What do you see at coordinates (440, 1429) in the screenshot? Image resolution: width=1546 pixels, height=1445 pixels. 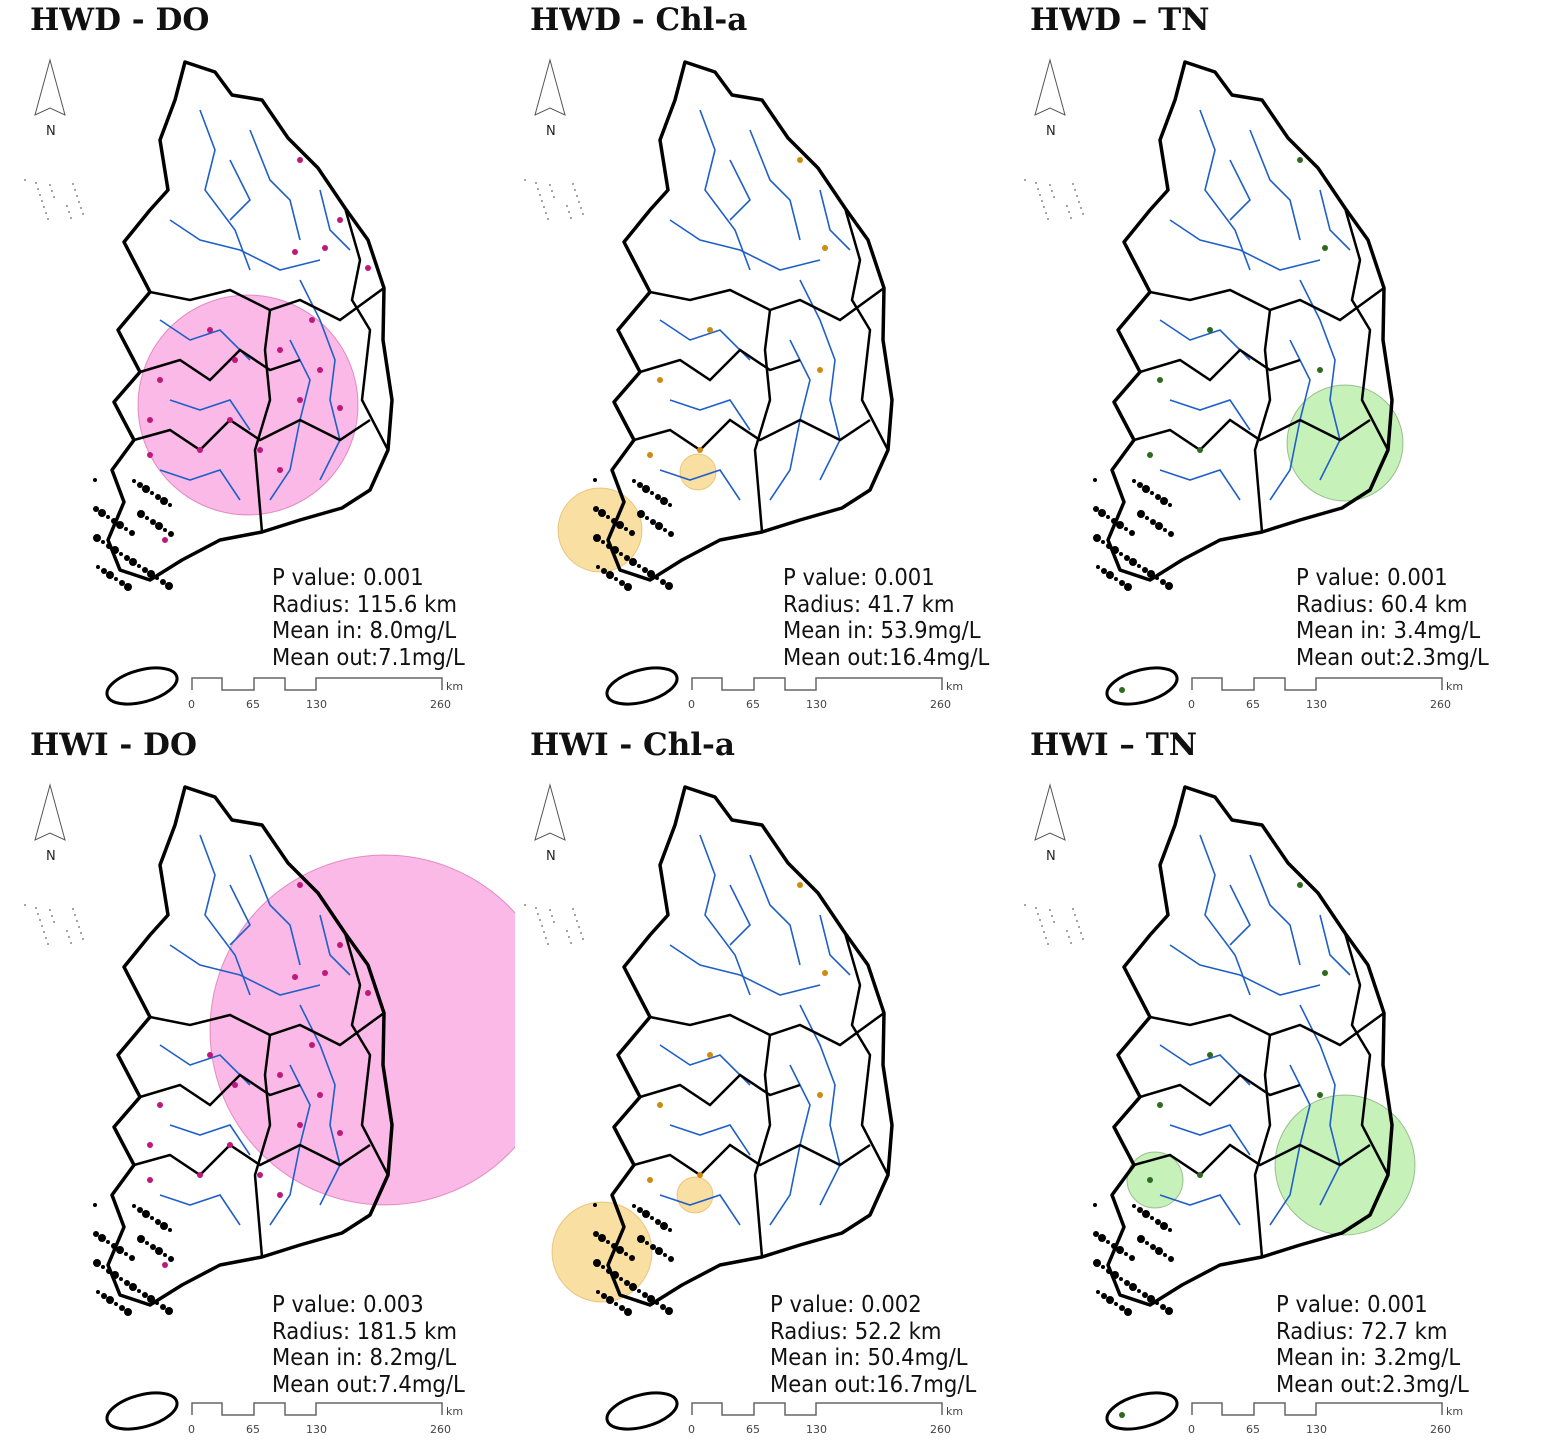 I see `scale-tick: 260` at bounding box center [440, 1429].